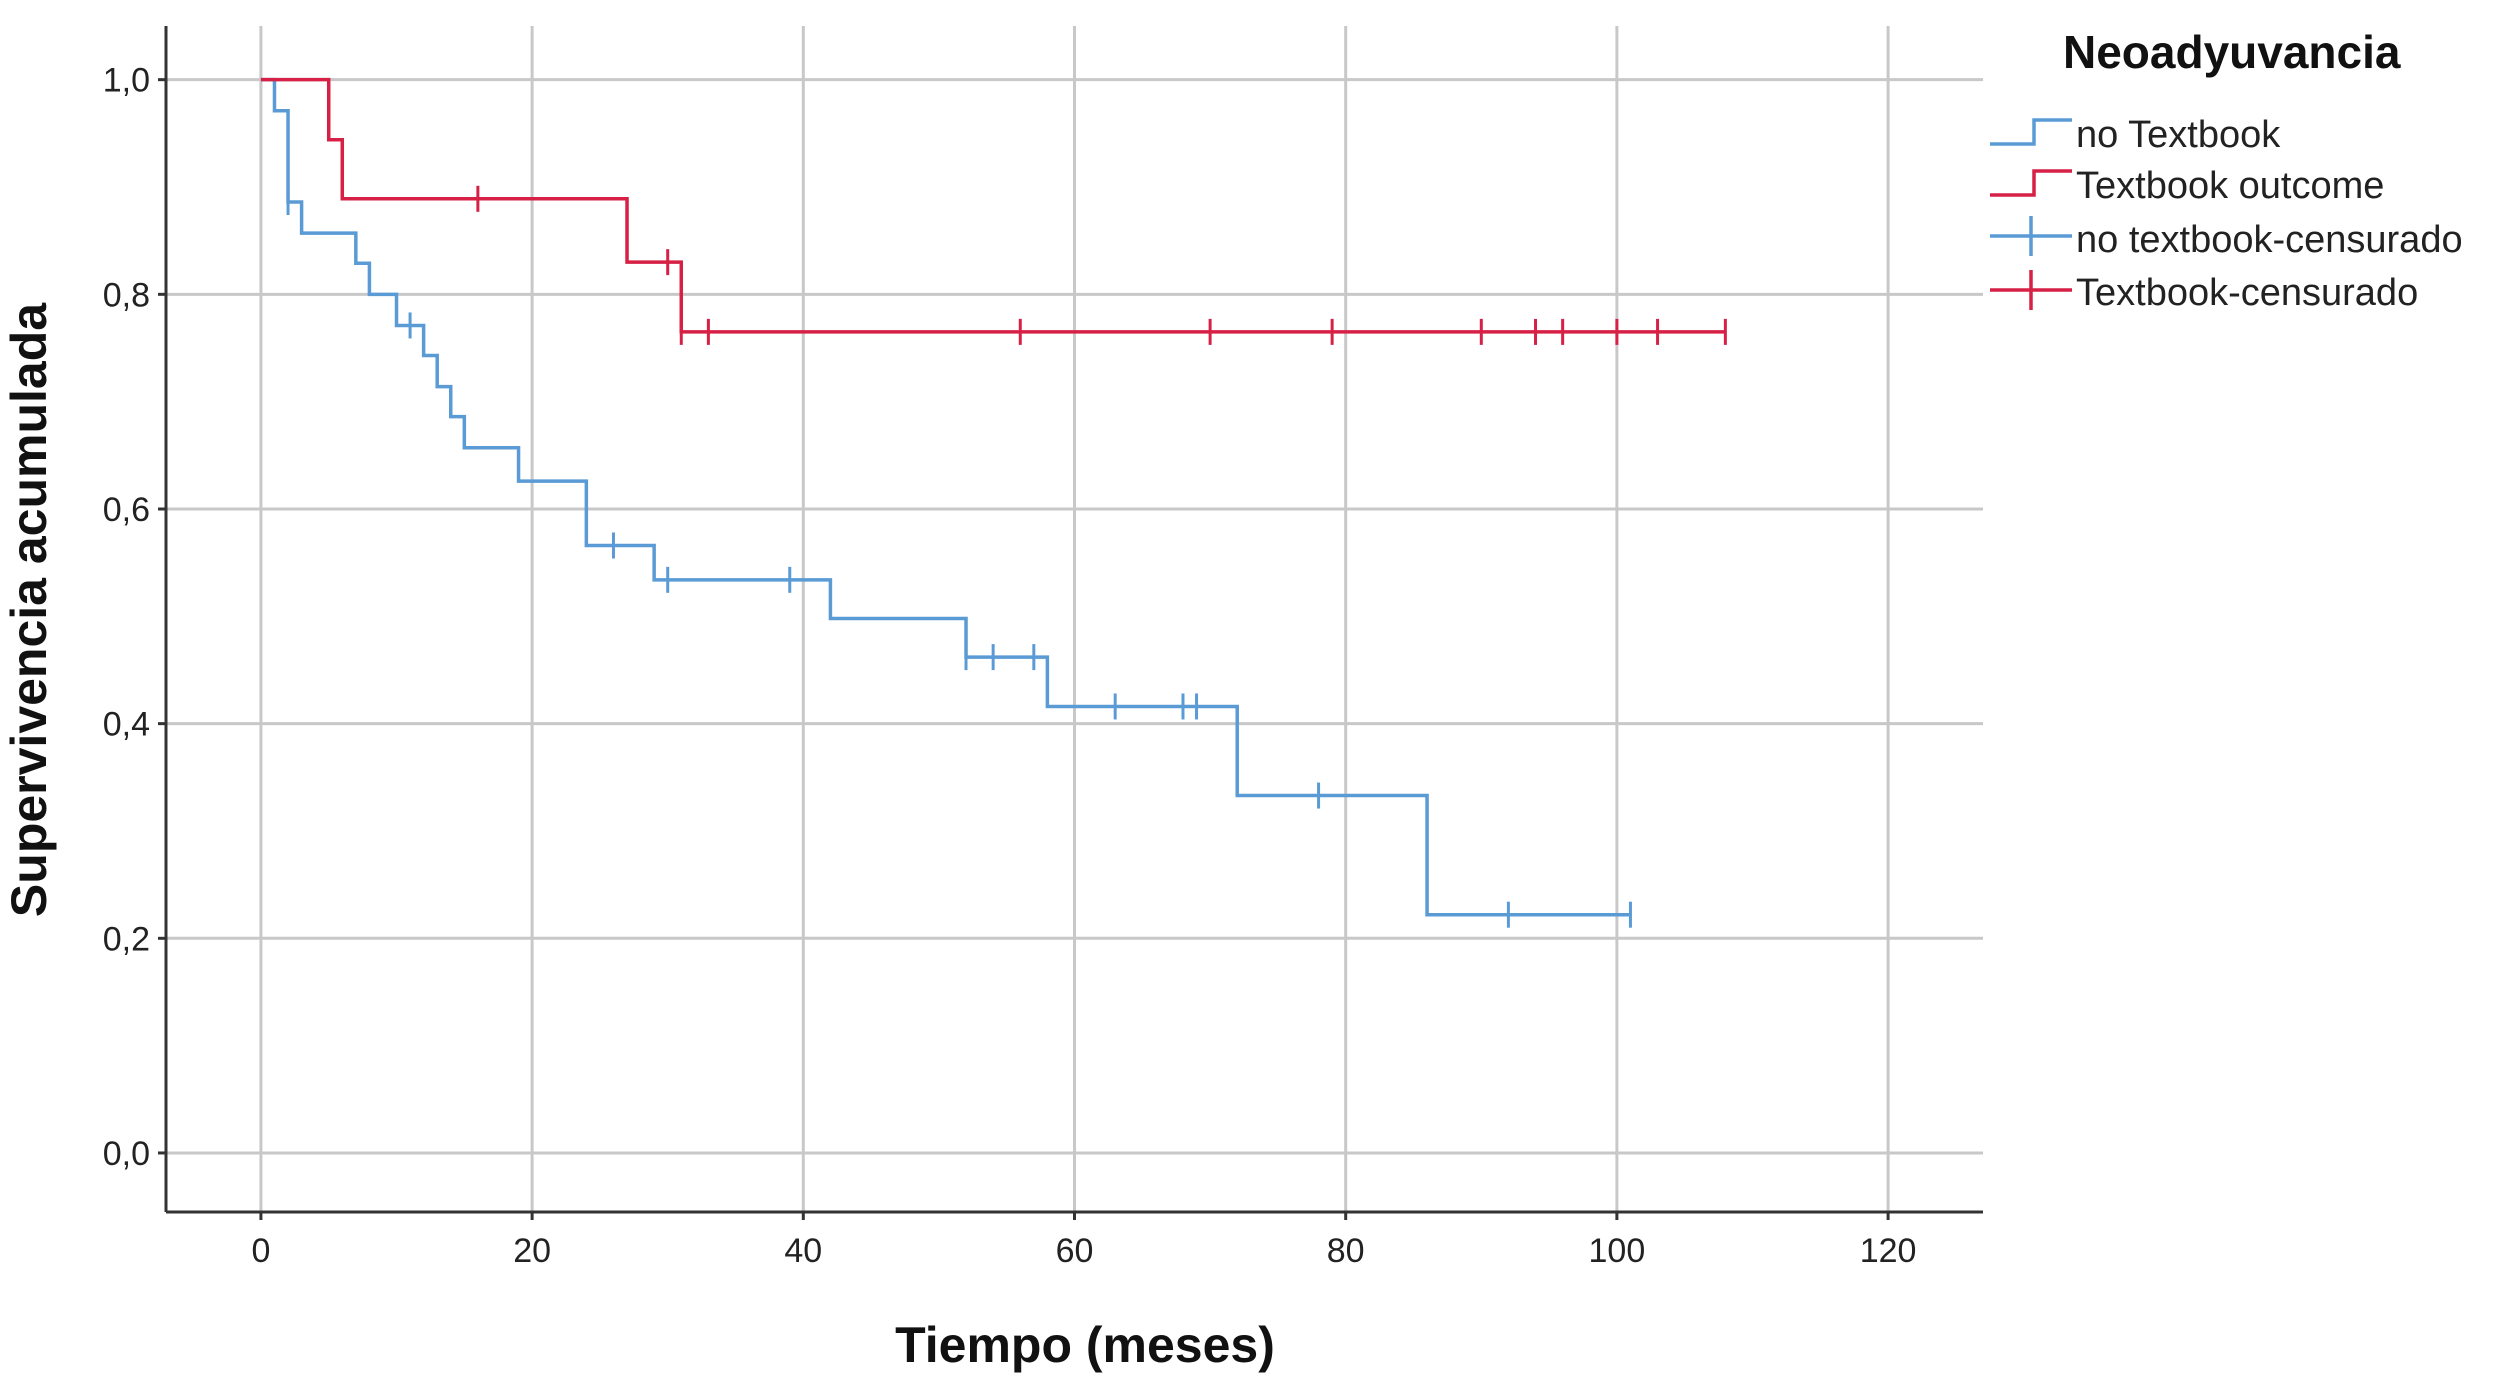  What do you see at coordinates (2247, 293) in the screenshot?
I see `legend-label-textbook-censurado: Textbook-censurado` at bounding box center [2247, 293].